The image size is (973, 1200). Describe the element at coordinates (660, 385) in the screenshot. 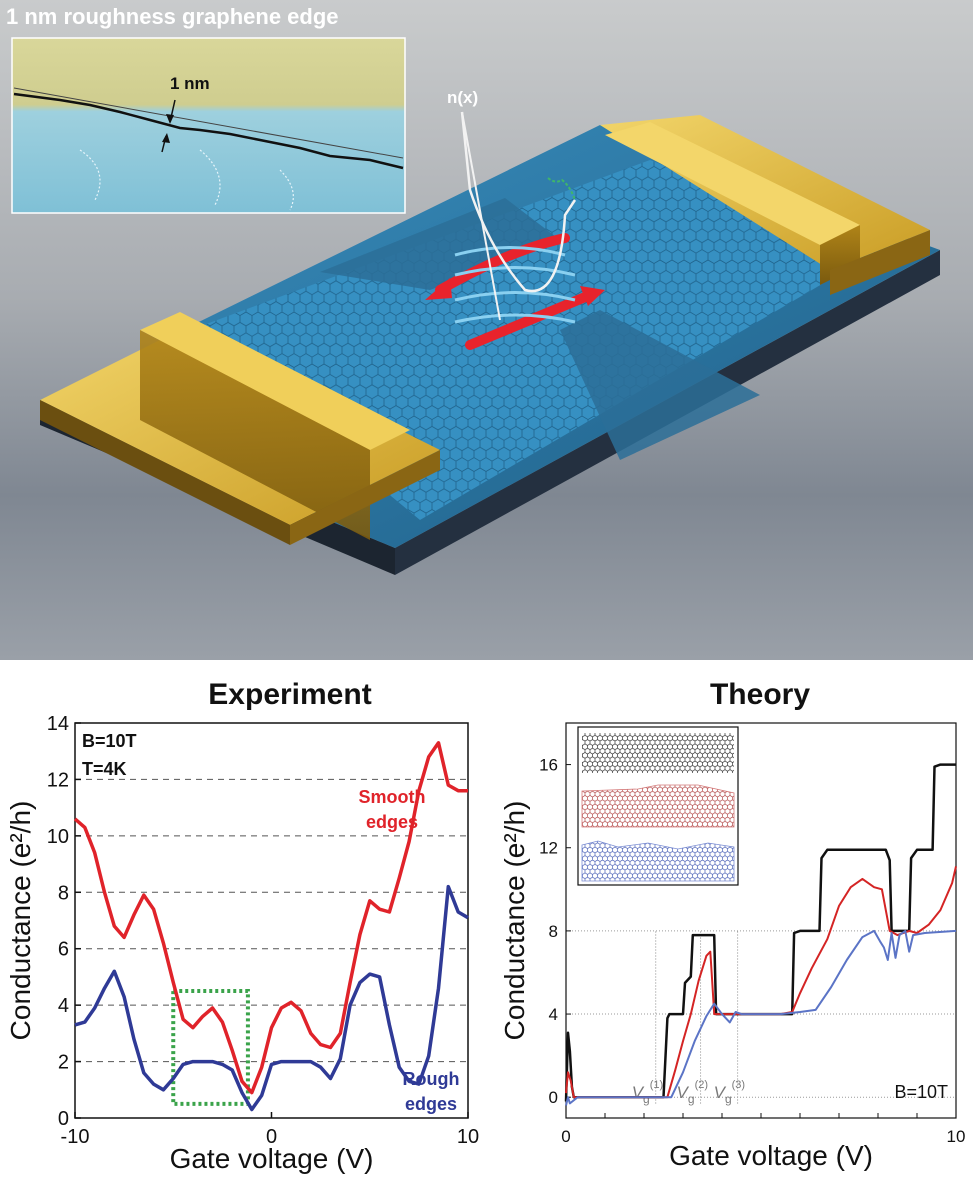

I see `constriction-bottom` at that location.